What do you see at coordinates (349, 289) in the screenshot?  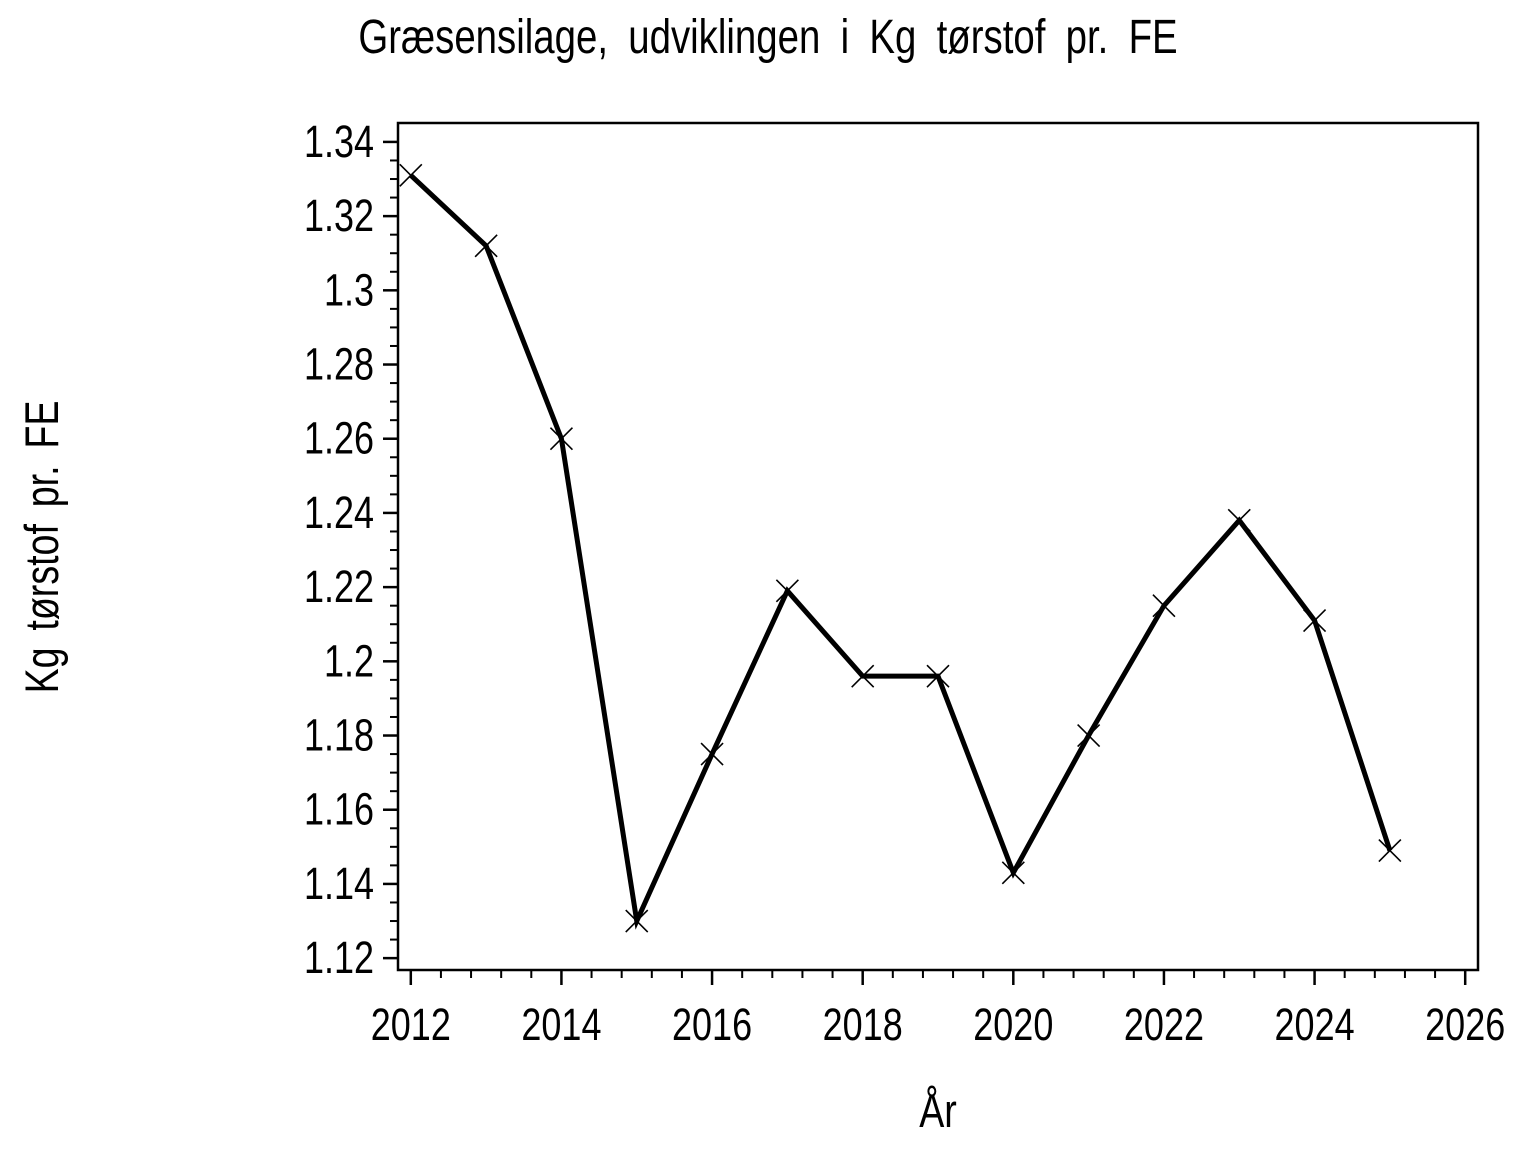 I see `y-tick-label: 1.3` at bounding box center [349, 289].